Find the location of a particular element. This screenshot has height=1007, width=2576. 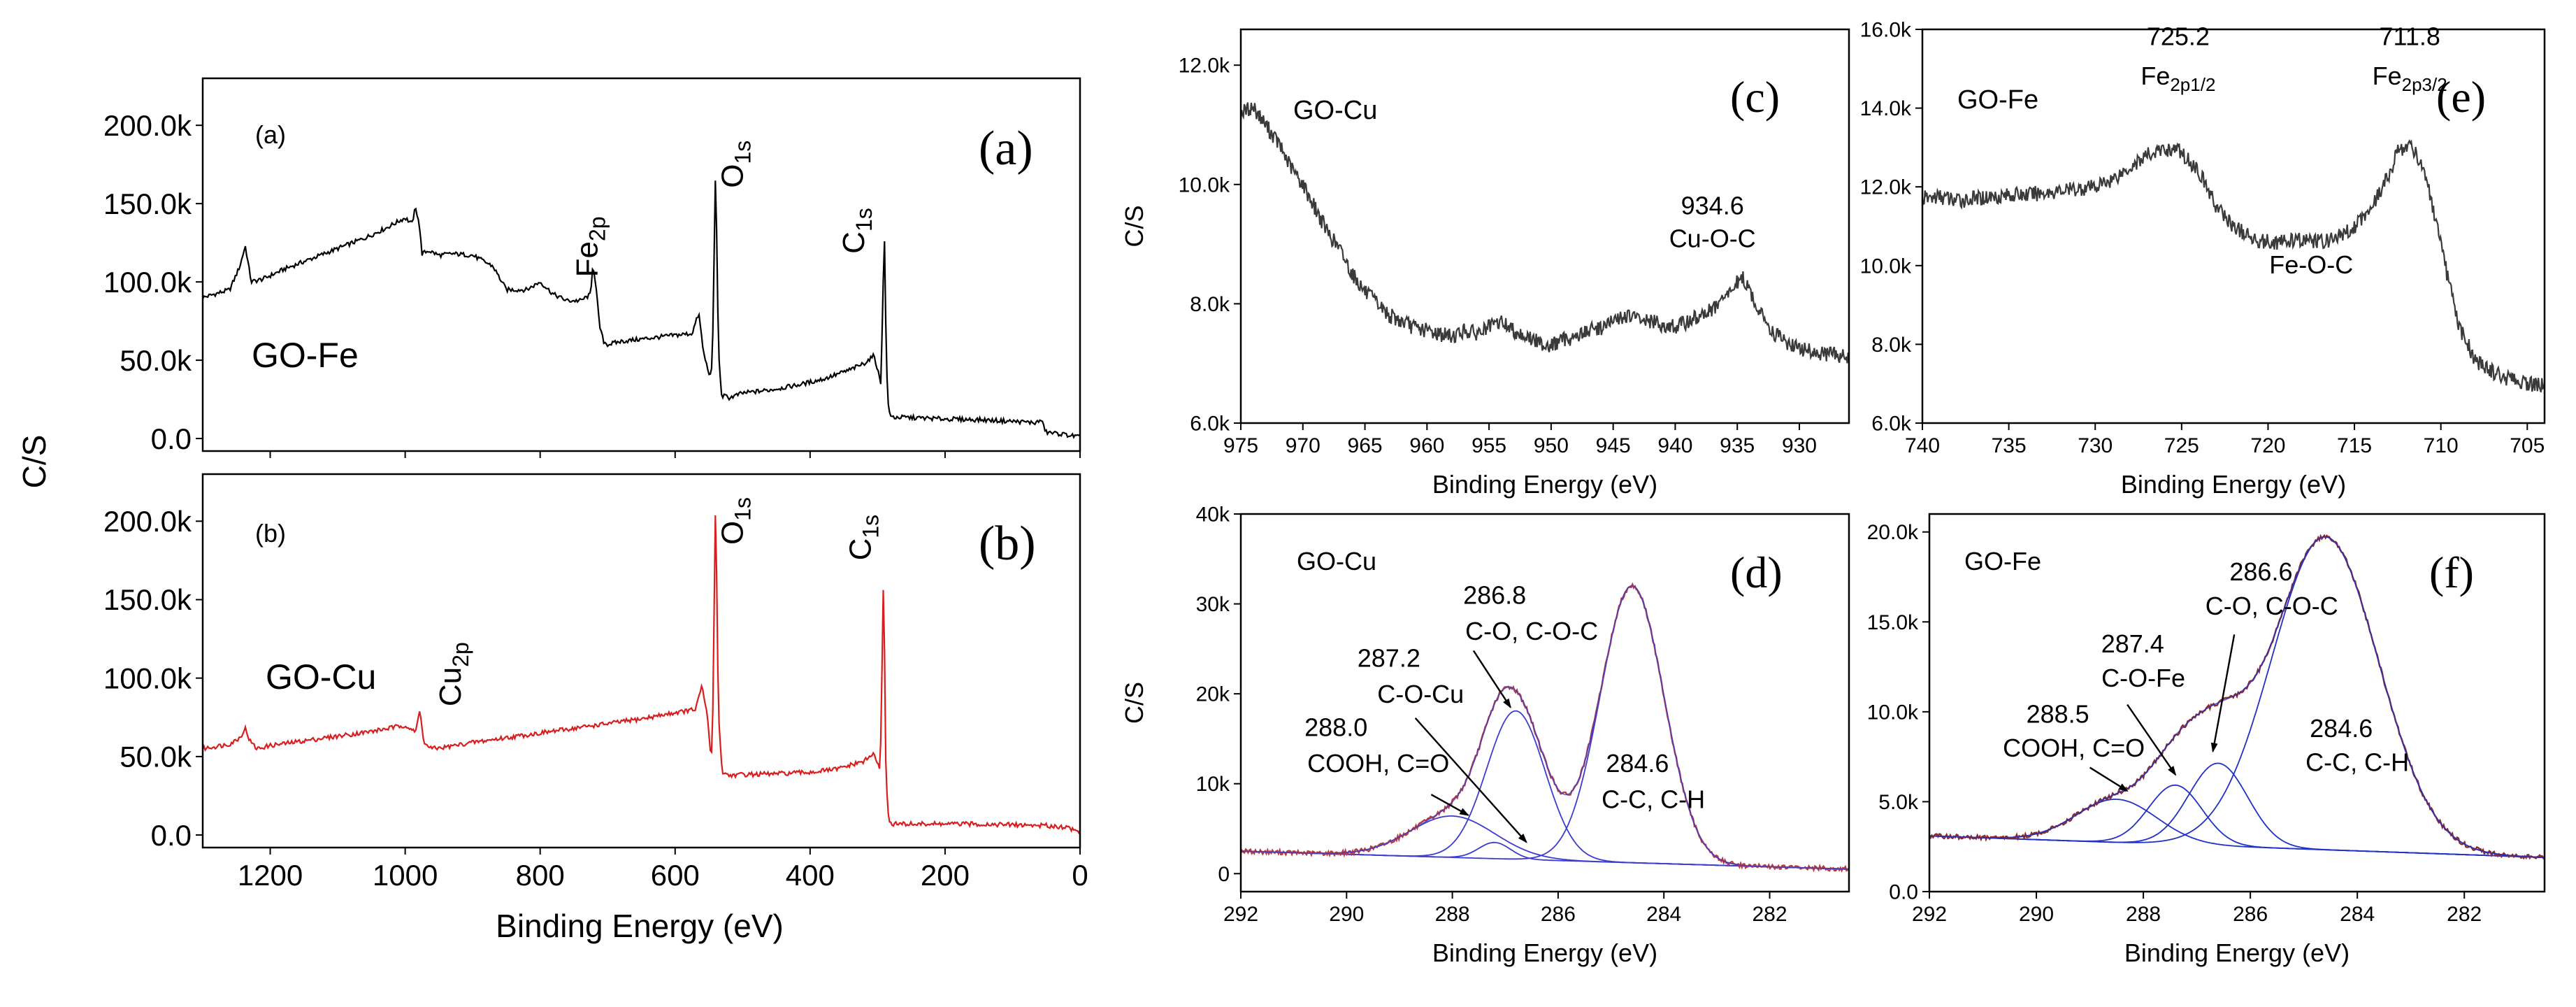

y-tick-label: 14.0k is located at coordinates (1886, 108).